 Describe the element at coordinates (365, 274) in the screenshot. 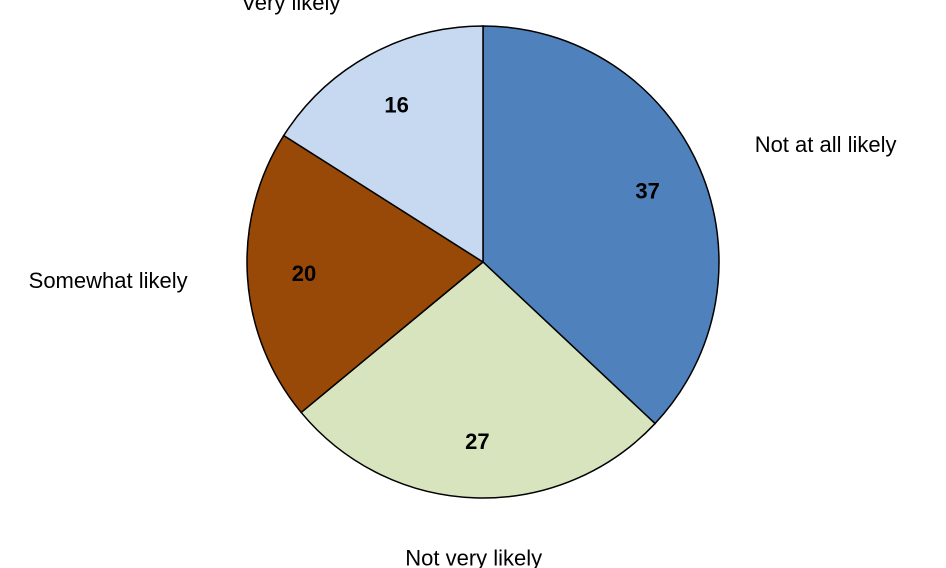

I see `pie-slice-somewhat-likely` at that location.